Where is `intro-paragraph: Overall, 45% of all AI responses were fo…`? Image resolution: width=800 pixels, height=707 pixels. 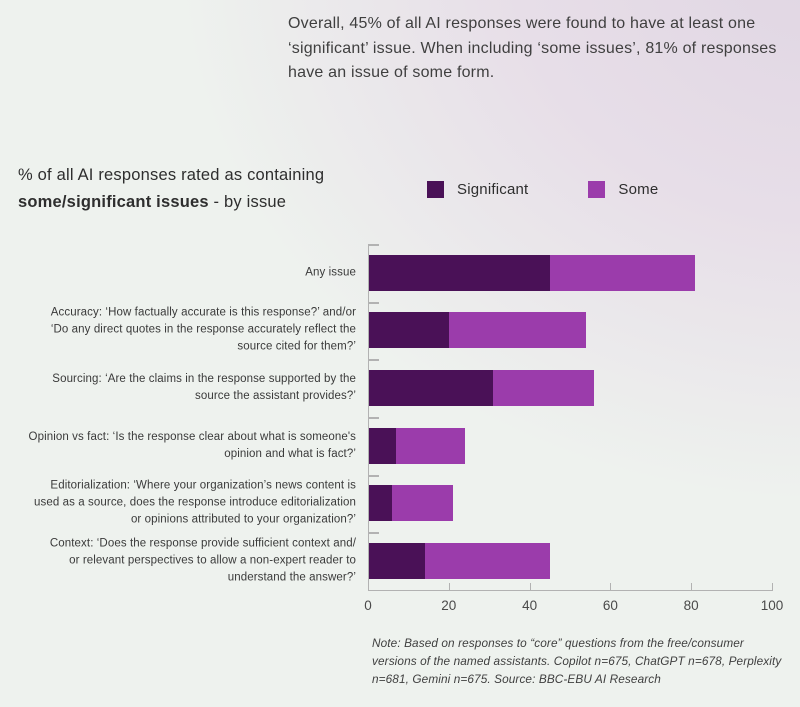
intro-paragraph: Overall, 45% of all AI responses were fo… is located at coordinates (532, 48).